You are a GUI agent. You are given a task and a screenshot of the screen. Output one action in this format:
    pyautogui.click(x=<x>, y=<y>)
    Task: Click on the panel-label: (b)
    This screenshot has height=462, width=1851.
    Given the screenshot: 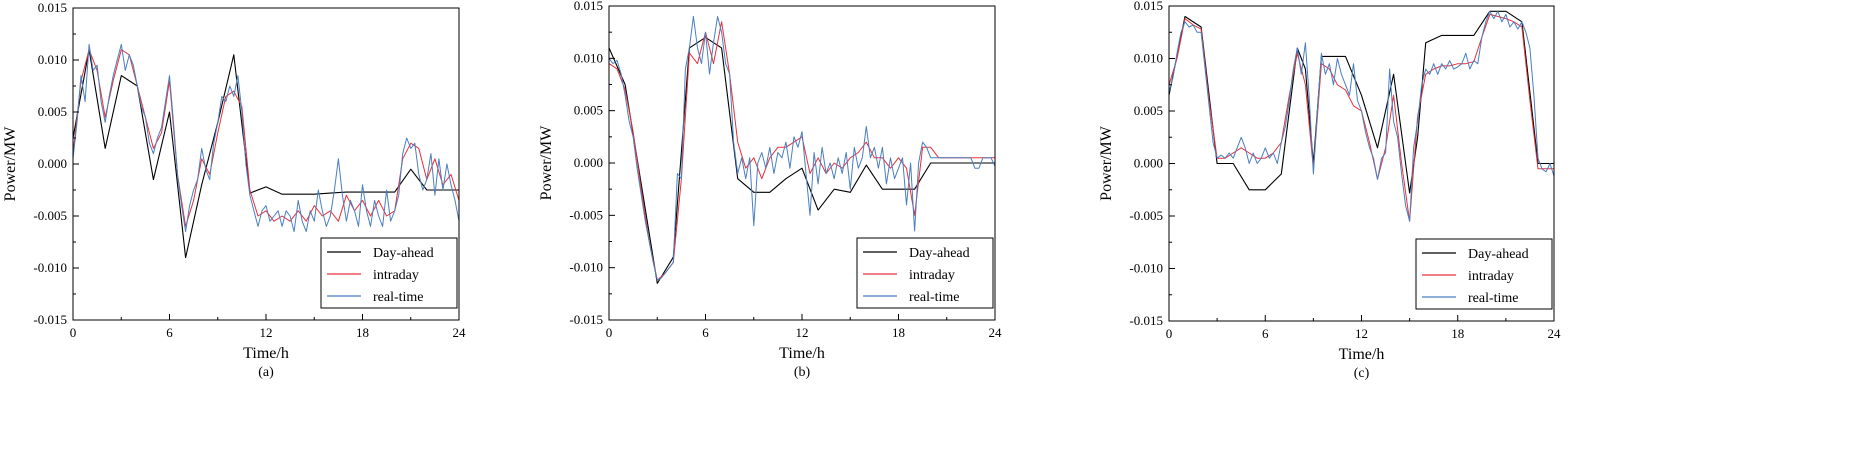 What is the action you would take?
    pyautogui.click(x=802, y=372)
    